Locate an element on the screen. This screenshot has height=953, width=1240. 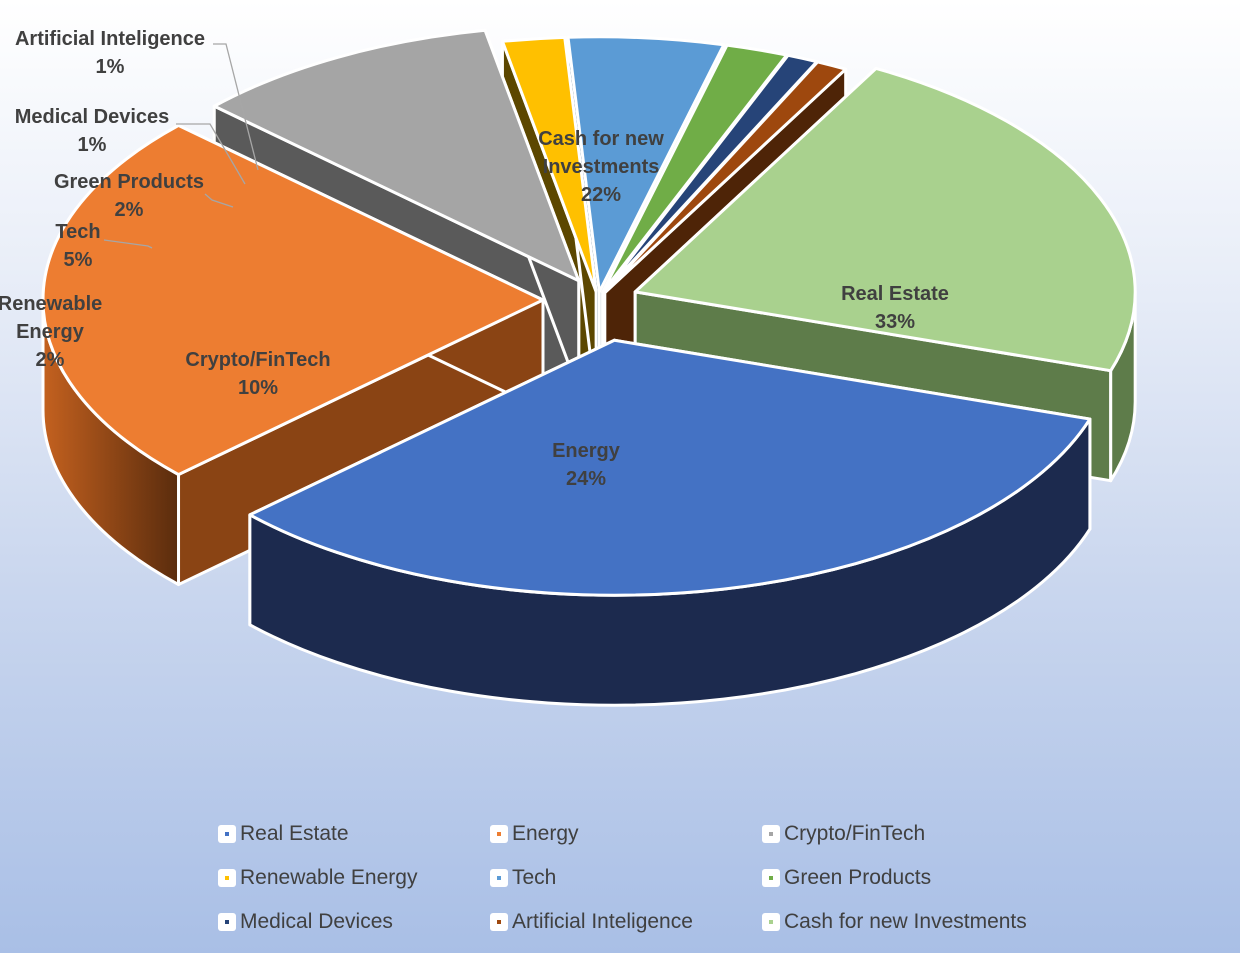
slice-data-label: Energy 24% is located at coordinates (586, 465).